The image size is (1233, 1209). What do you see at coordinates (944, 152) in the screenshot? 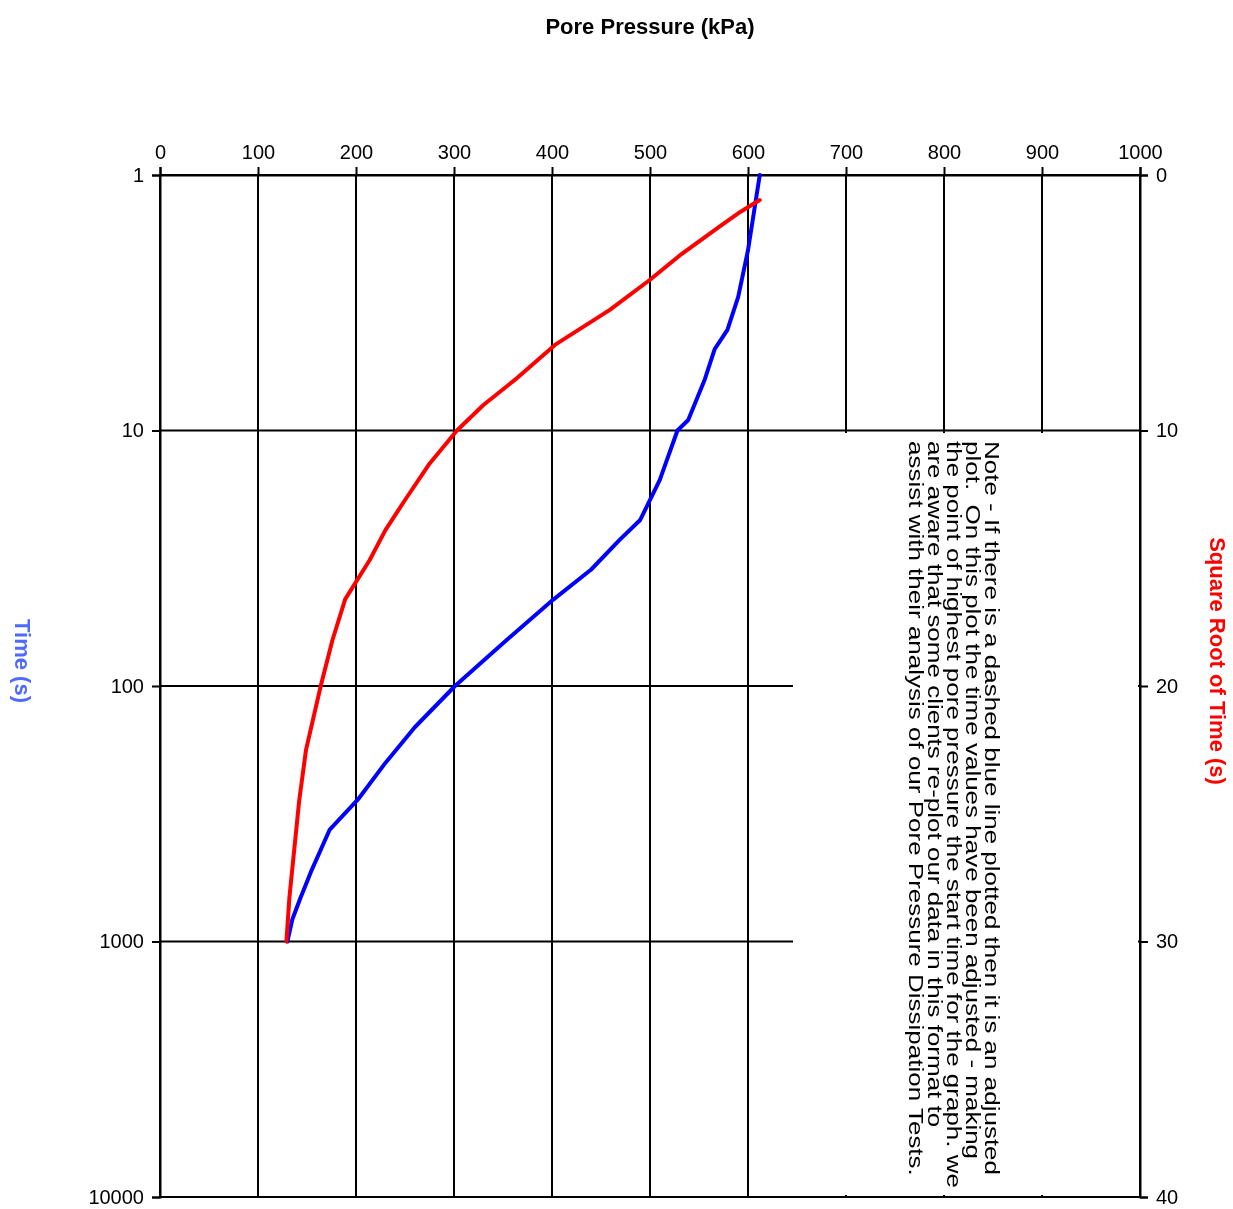
I see `x-tick-label: 800` at bounding box center [944, 152].